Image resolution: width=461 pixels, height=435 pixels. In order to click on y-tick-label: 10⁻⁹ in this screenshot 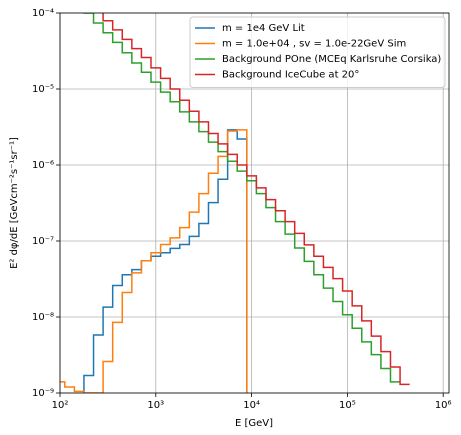, I will do `click(43, 393)`.